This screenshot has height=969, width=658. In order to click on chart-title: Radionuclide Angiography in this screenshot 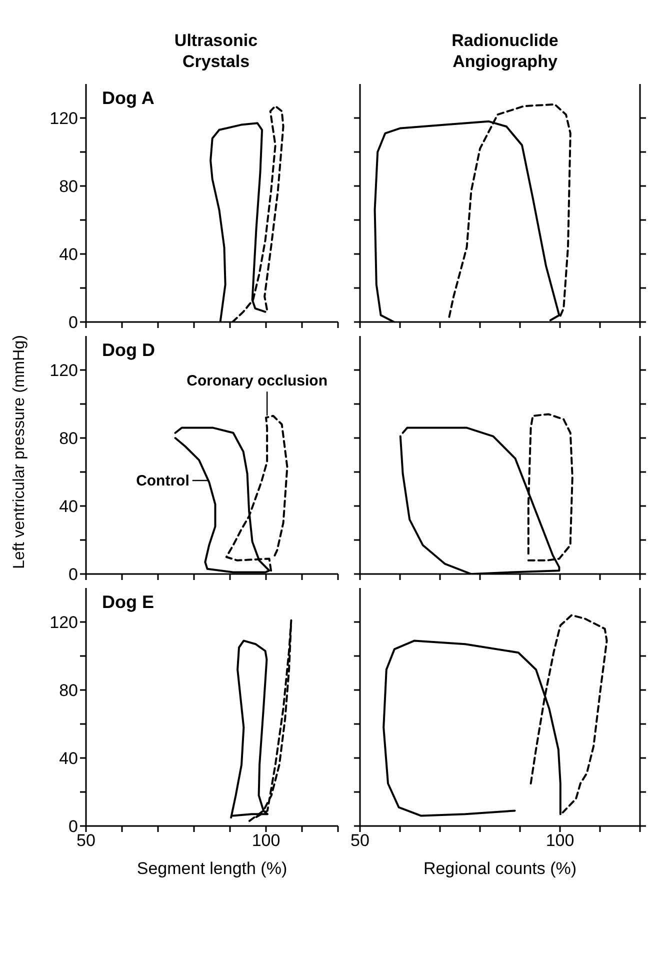, I will do `click(505, 51)`.